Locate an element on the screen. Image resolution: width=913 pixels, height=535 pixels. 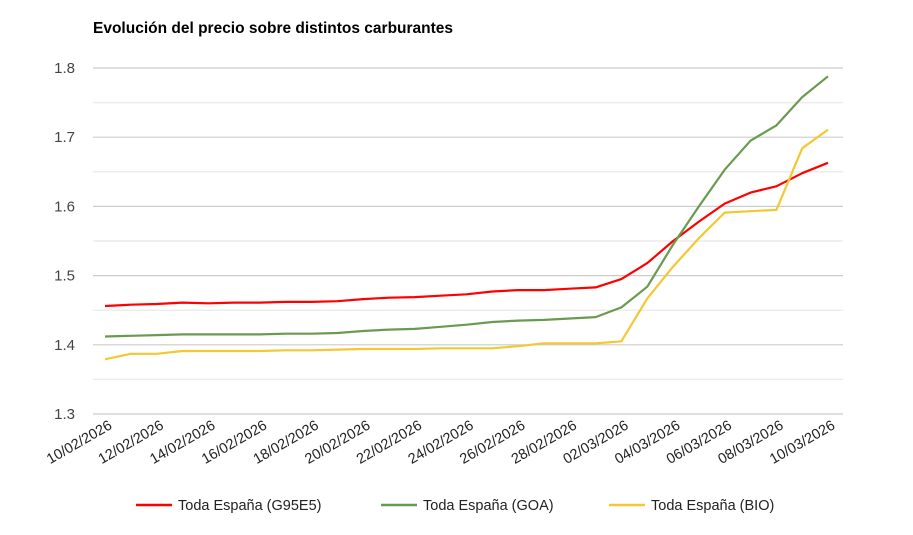
y-tick-label: 1.7 is located at coordinates (64, 137).